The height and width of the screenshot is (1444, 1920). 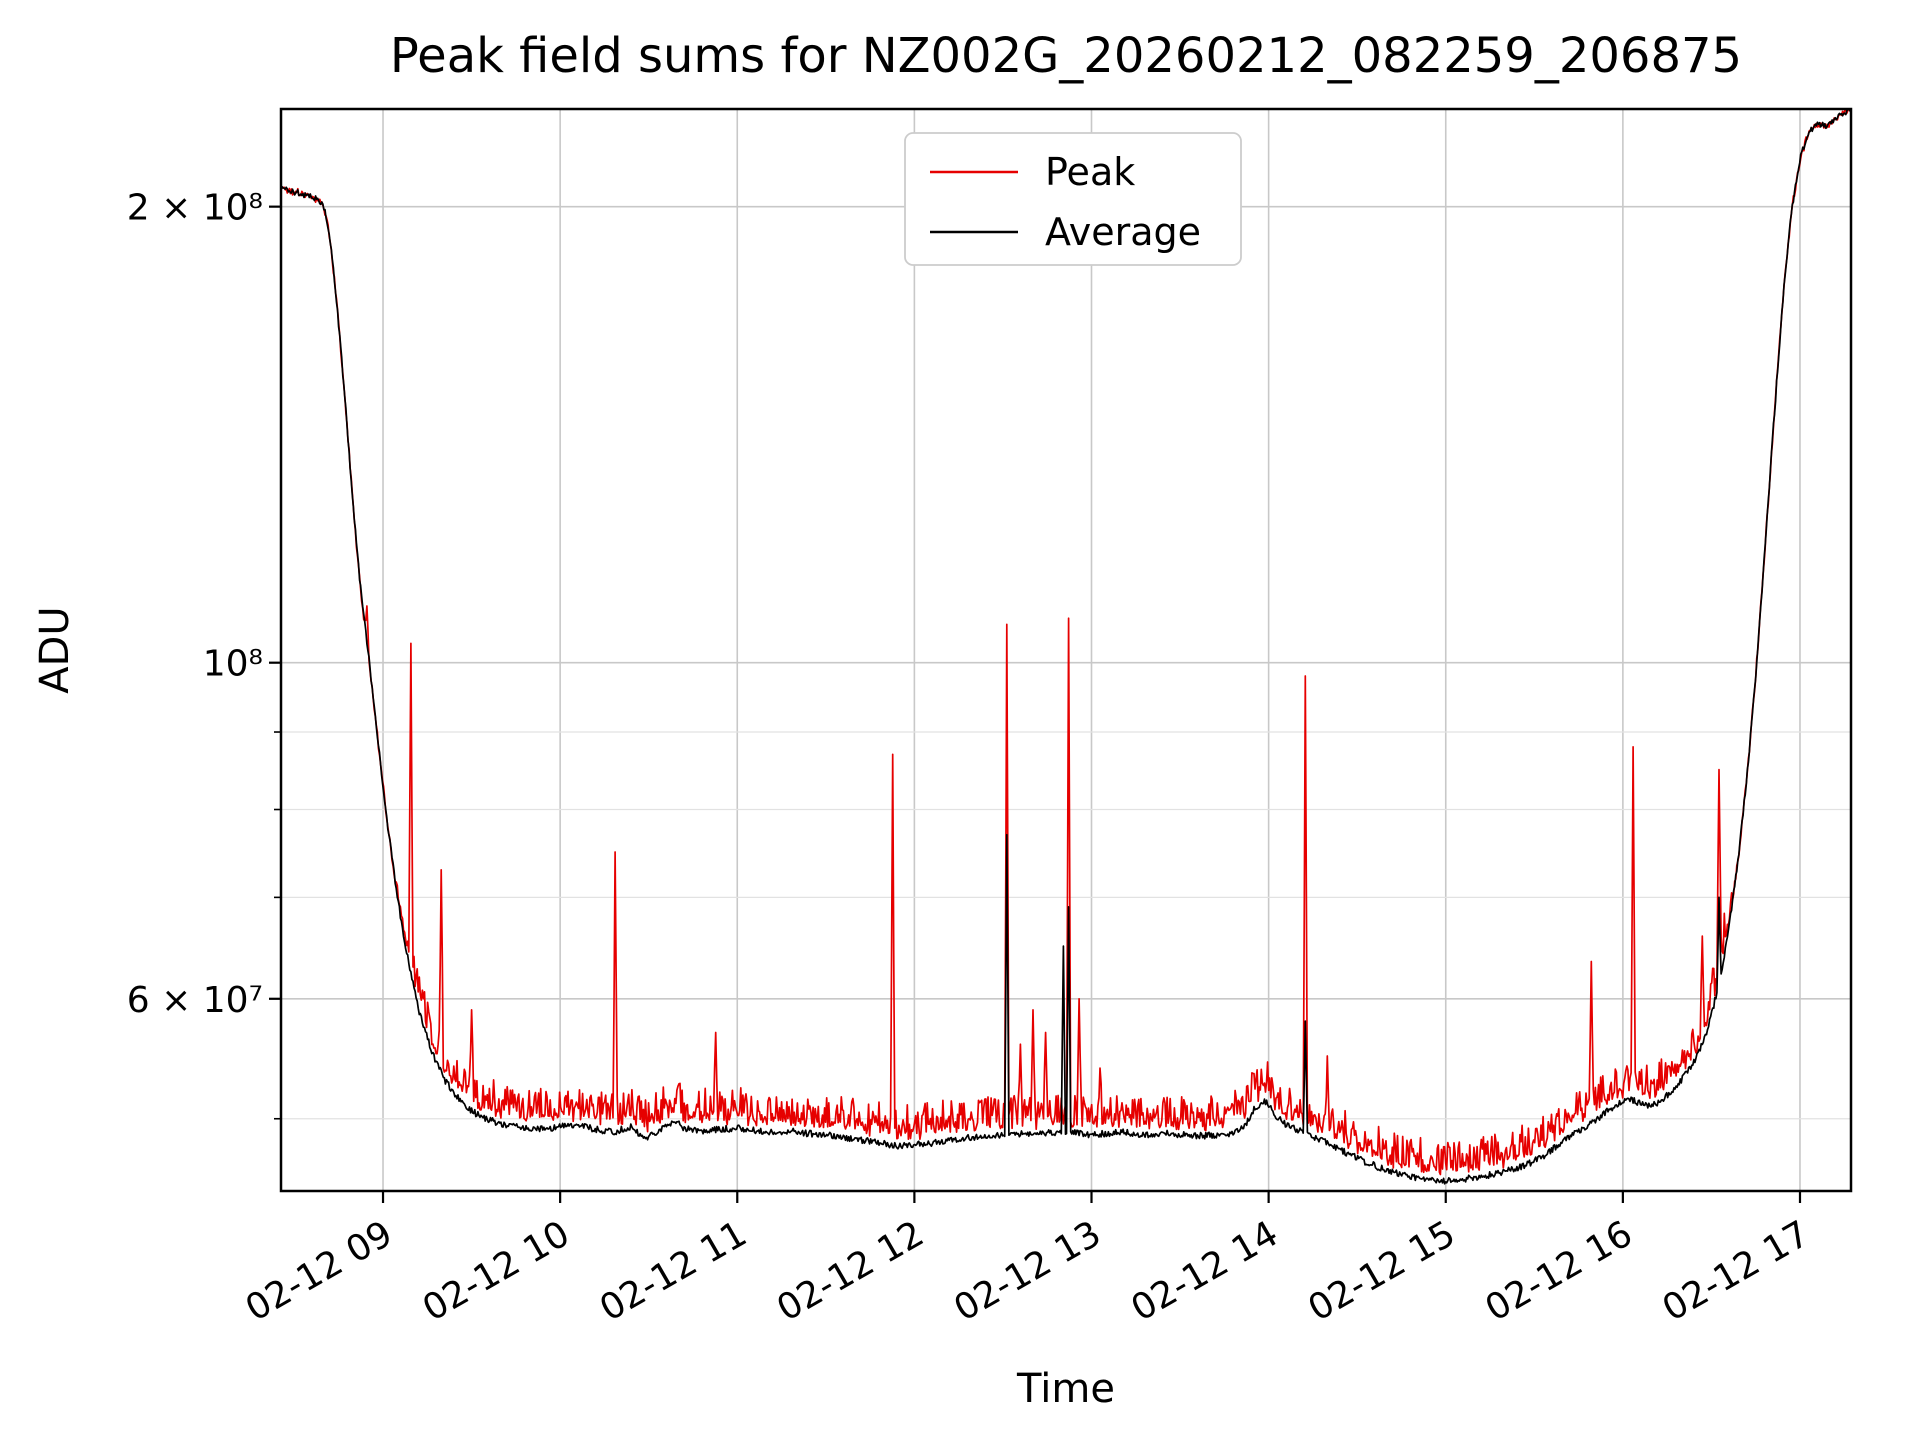 What do you see at coordinates (1090, 172) in the screenshot?
I see `legend-label-peak: Peak` at bounding box center [1090, 172].